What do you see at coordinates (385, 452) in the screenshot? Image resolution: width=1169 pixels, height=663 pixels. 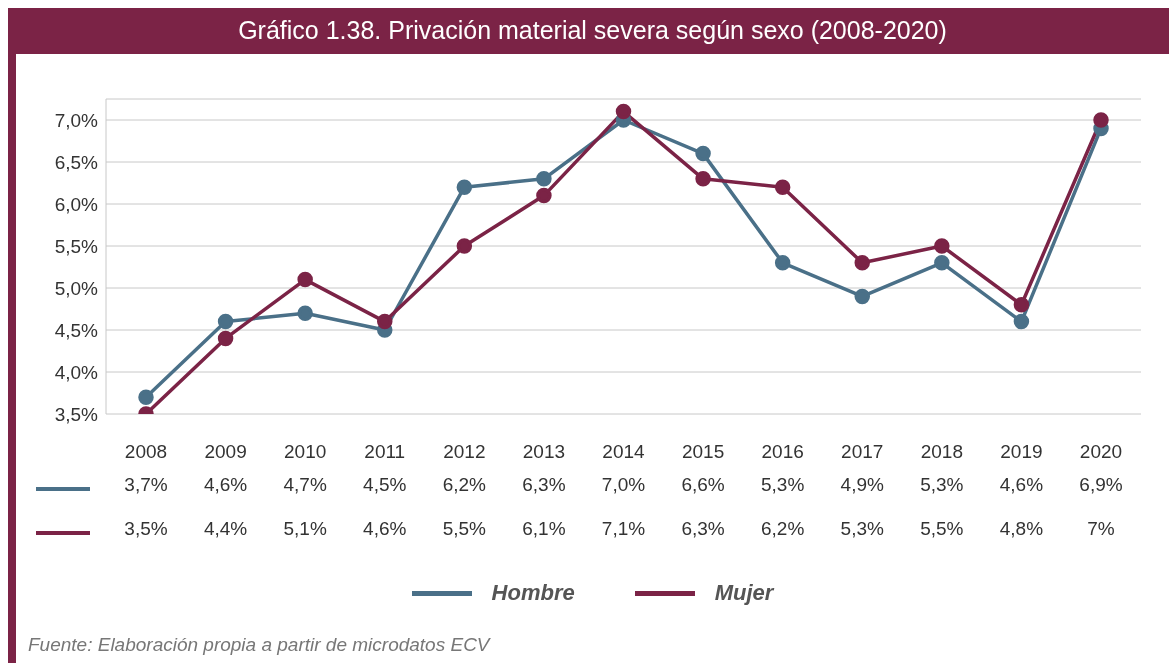 I see `x-tick-label: 2011` at bounding box center [385, 452].